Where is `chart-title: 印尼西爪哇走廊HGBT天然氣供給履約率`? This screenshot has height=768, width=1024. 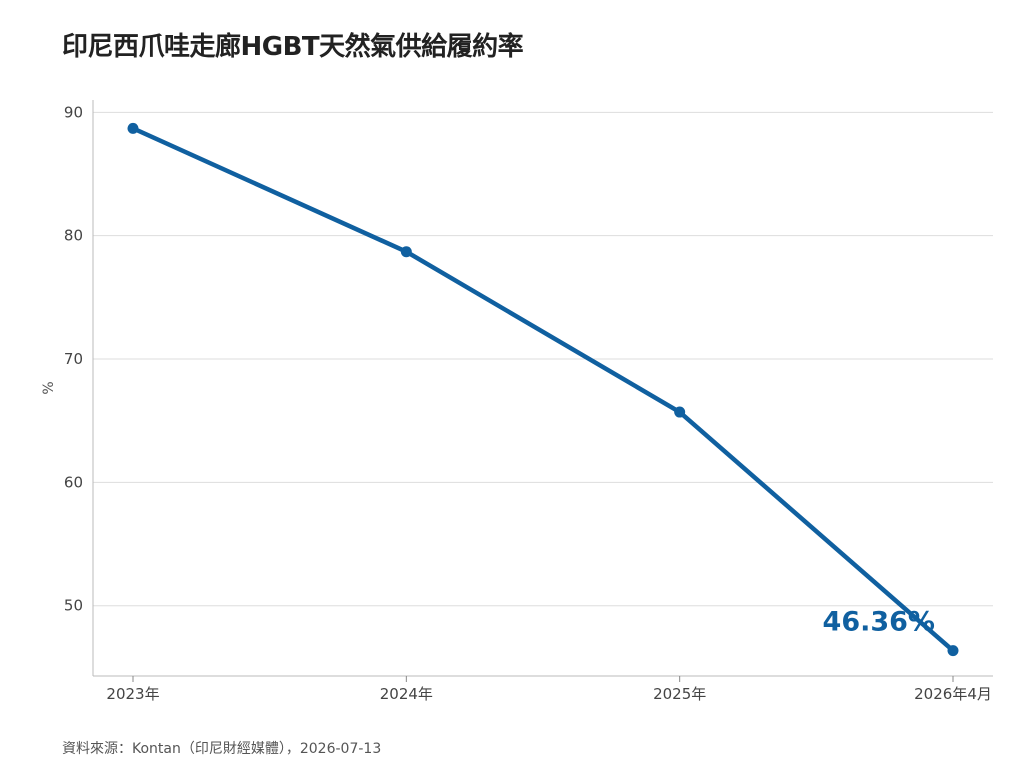
chart-title: 印尼西爪哇走廊HGBT天然氣供給履約率 is located at coordinates (293, 47).